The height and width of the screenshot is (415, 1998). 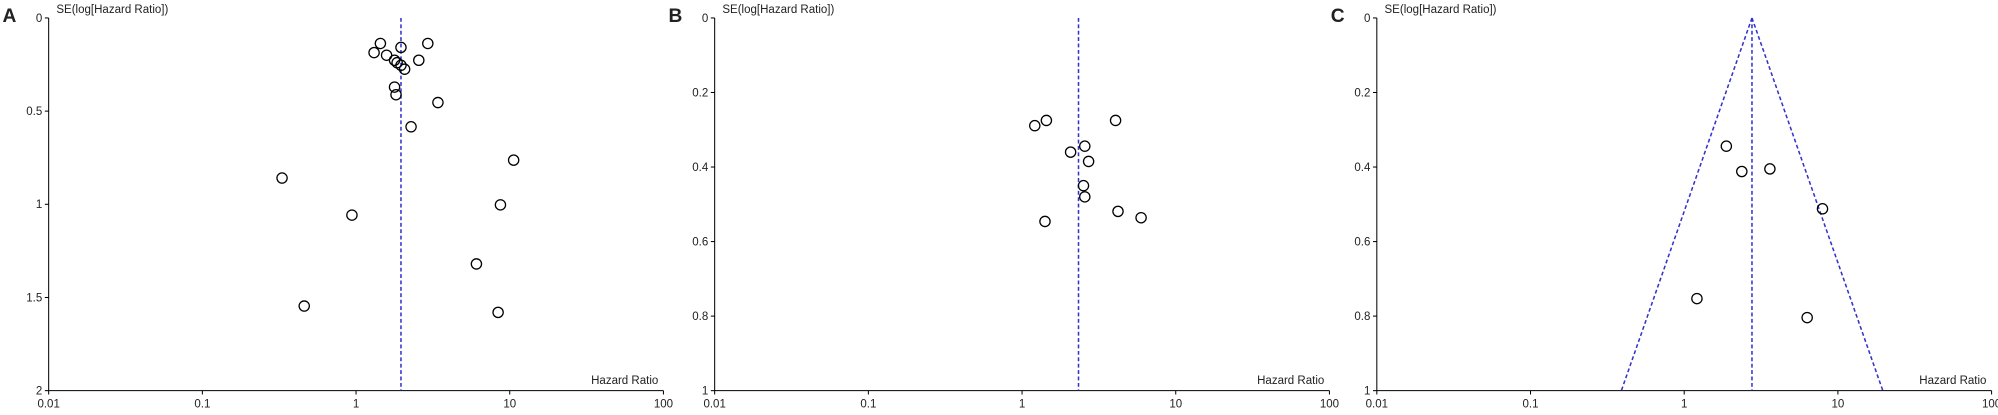 What do you see at coordinates (34, 298) in the screenshot?
I see `y-tick-label: 1.5` at bounding box center [34, 298].